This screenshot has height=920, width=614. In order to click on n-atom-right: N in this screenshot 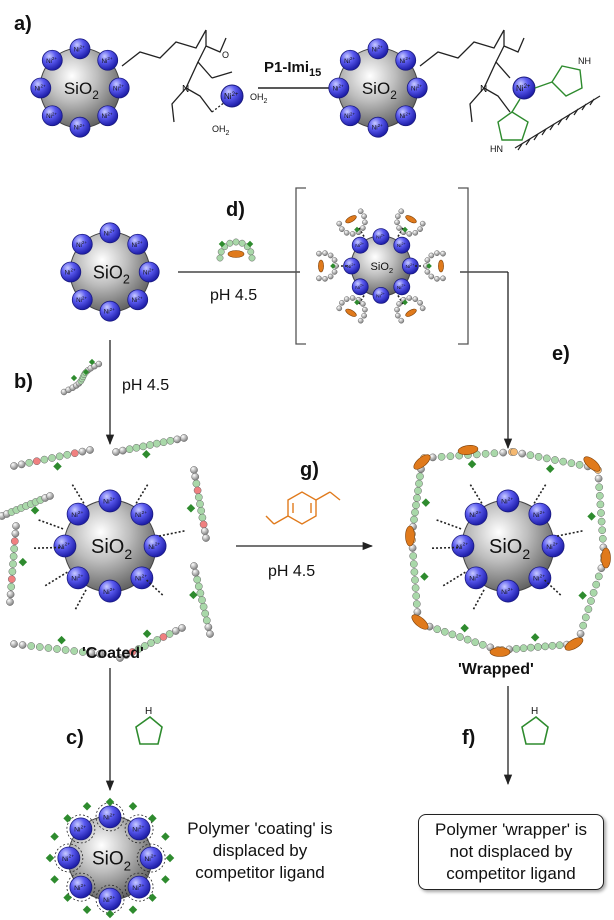, I will do `click(483, 89)`.